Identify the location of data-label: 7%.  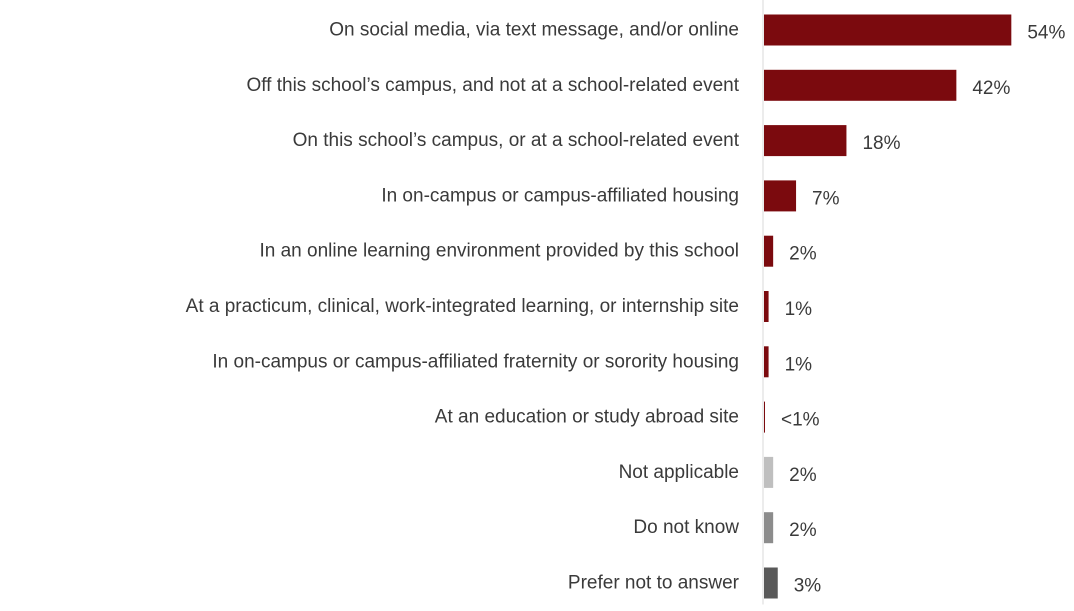
(826, 198).